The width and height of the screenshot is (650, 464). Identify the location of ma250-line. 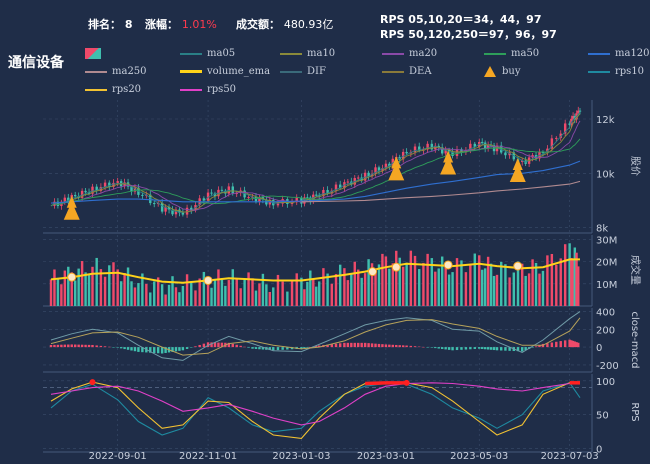
(441, 191).